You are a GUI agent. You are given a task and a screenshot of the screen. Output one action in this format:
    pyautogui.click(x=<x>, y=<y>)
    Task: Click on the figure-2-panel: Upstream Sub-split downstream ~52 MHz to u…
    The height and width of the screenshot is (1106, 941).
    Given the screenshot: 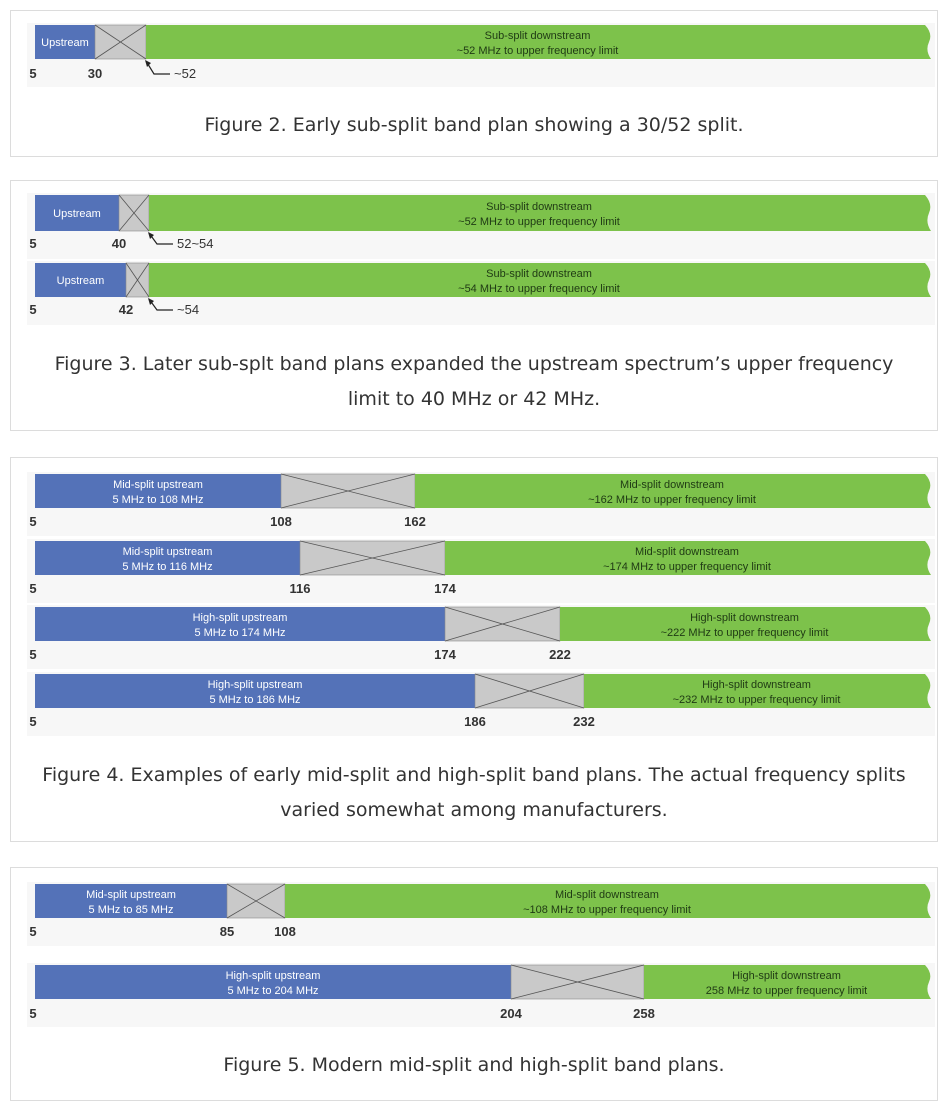 What is the action you would take?
    pyautogui.click(x=474, y=83)
    